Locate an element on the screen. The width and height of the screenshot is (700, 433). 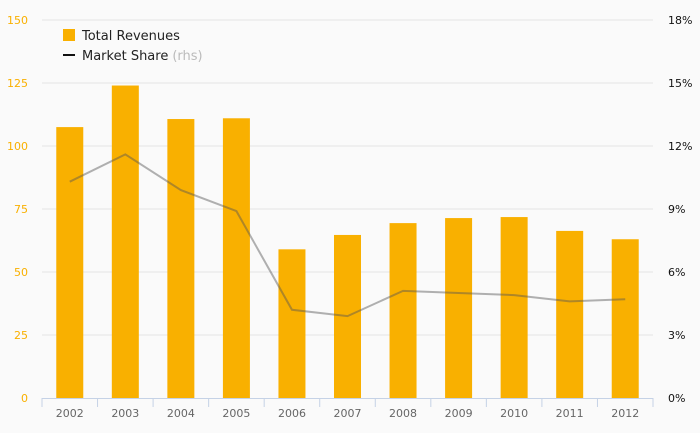
y-right-tick-label: 18% is located at coordinates (680, 20).